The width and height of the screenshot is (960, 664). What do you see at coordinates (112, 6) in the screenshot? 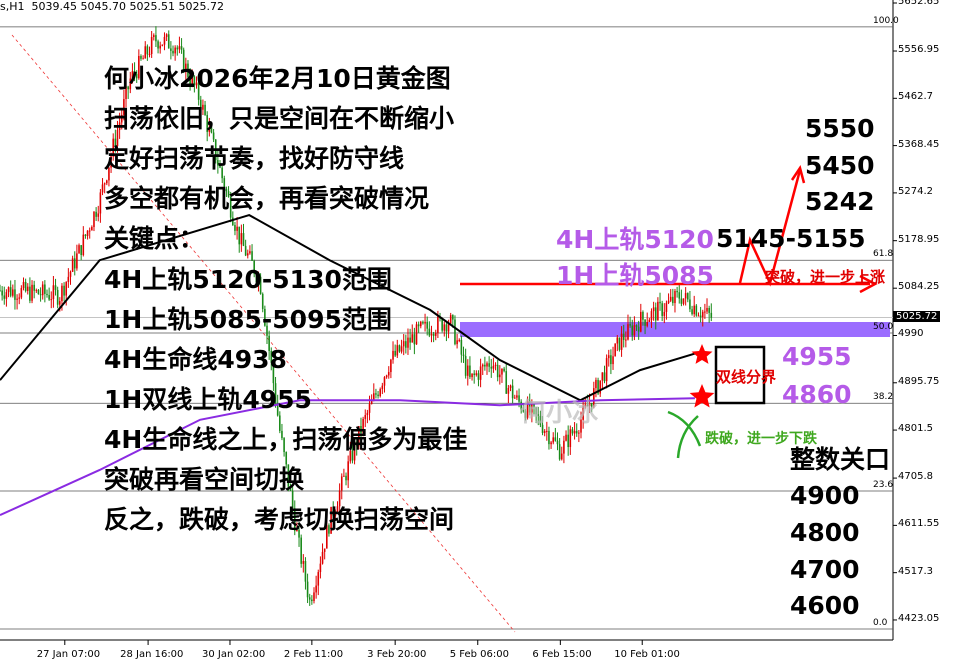
I see `chart-header: s,H1 5039.45 5045.70 5025.51 5025.72` at bounding box center [112, 6].